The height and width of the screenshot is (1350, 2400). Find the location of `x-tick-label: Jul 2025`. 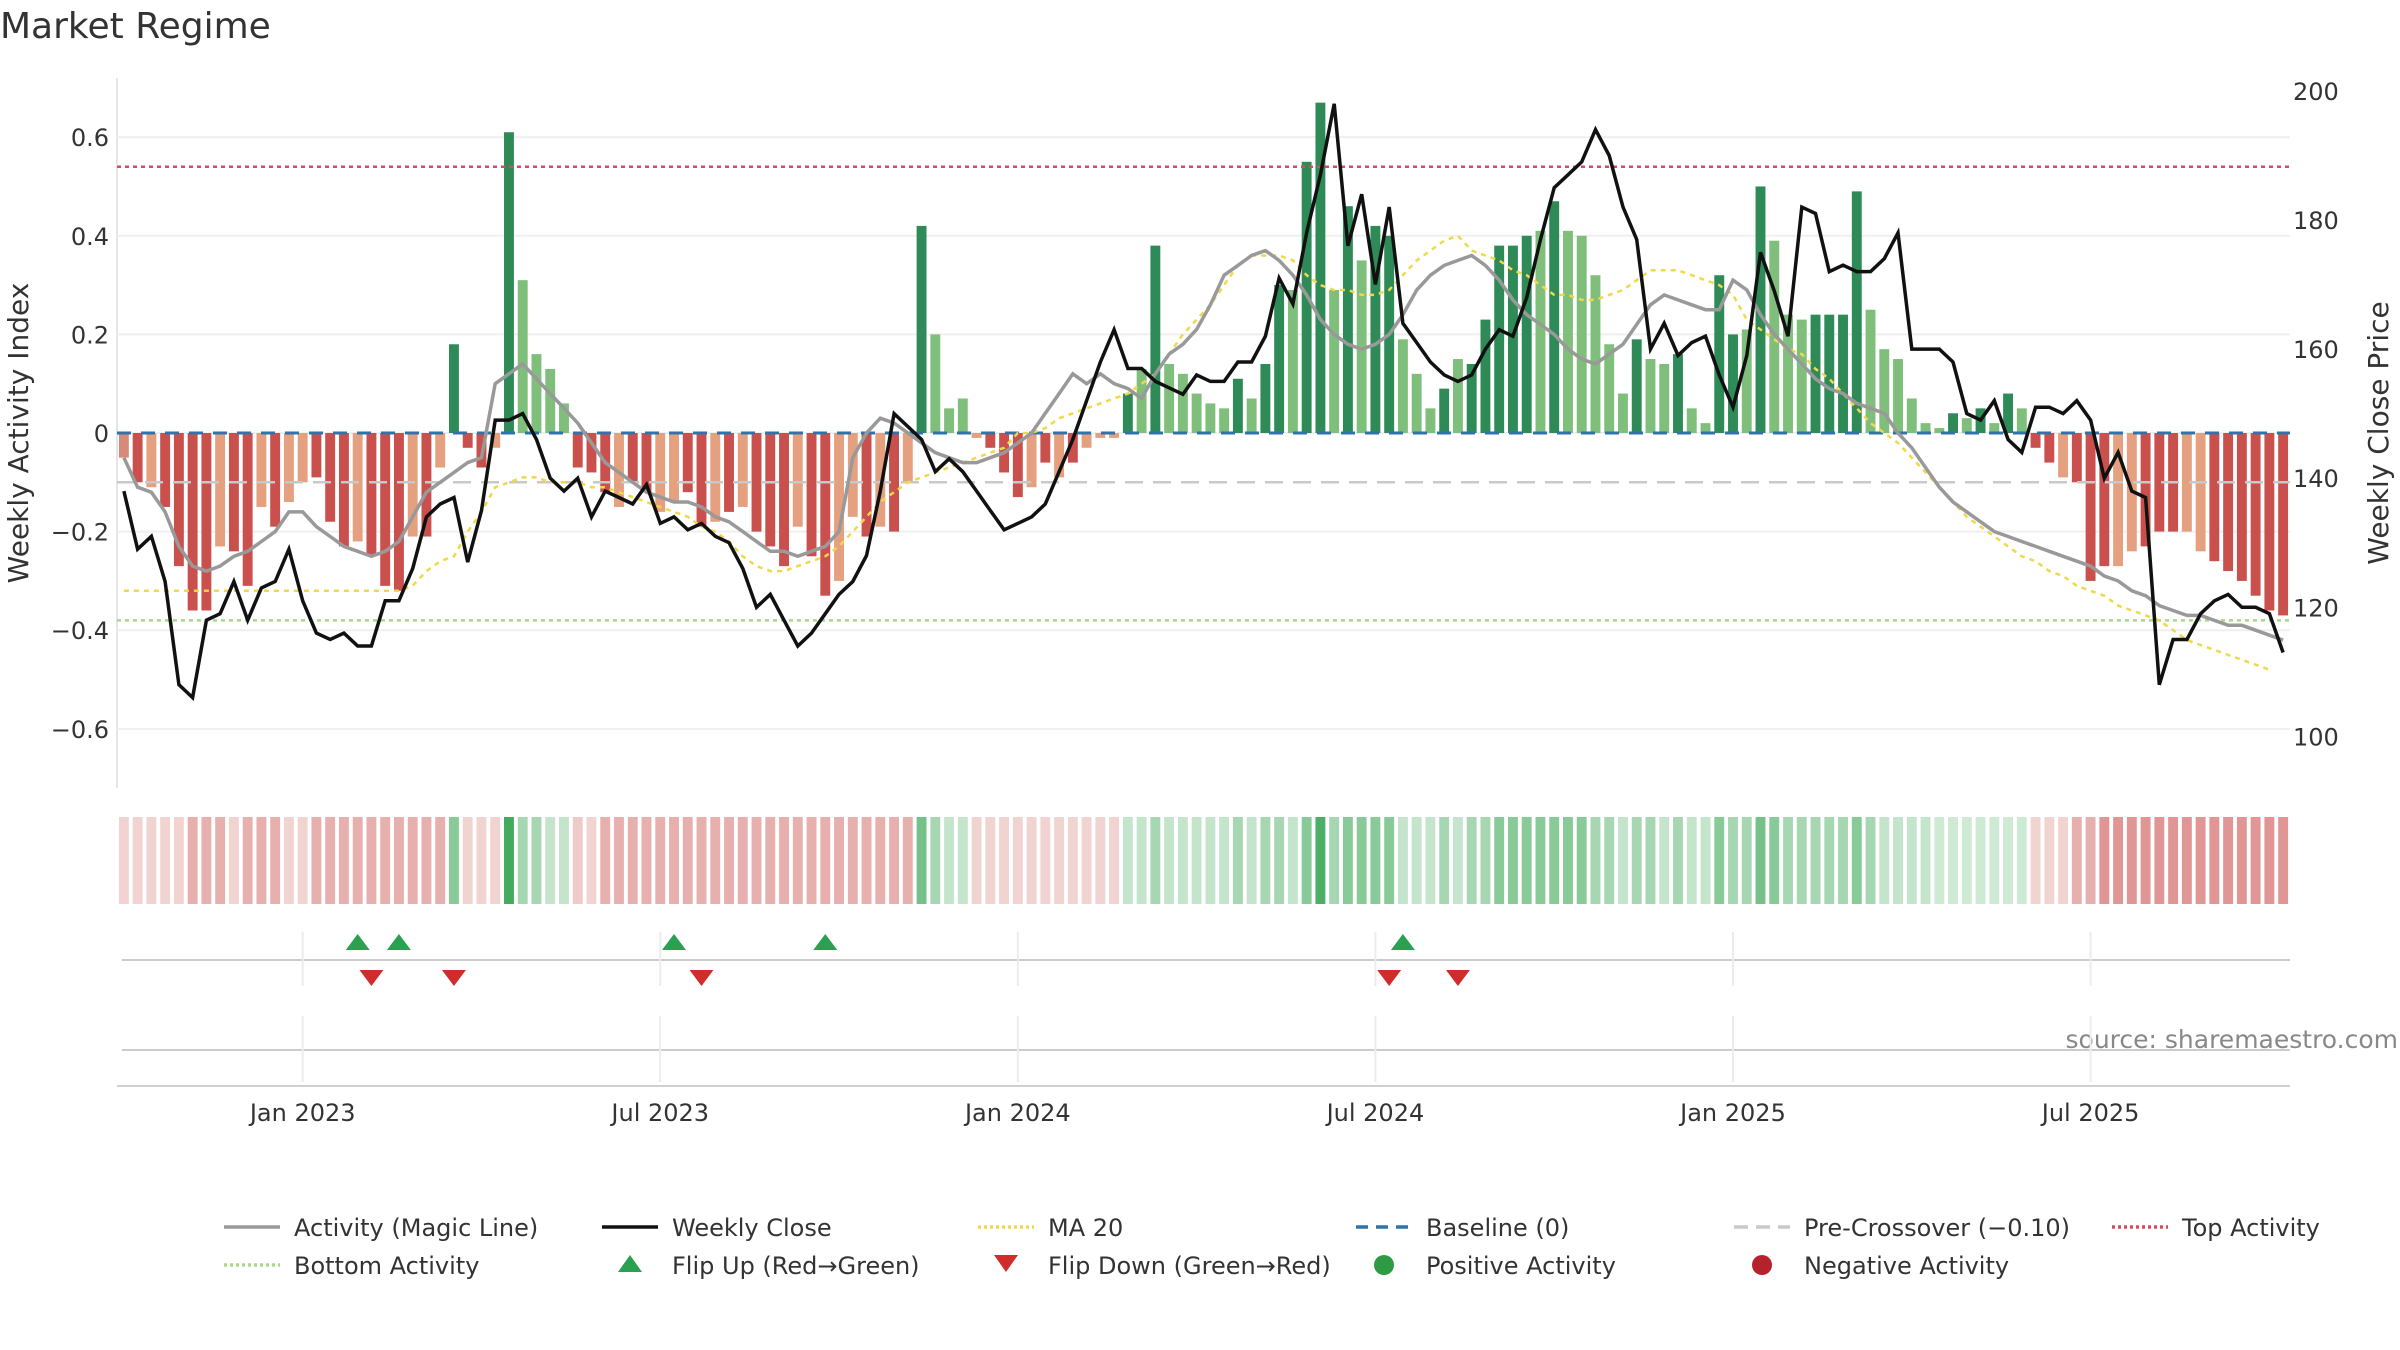

x-tick-label: Jul 2025 is located at coordinates (2090, 1113).